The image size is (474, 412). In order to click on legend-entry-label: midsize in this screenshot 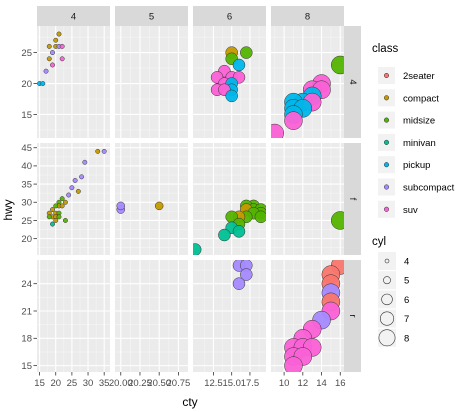, I will do `click(419, 121)`.